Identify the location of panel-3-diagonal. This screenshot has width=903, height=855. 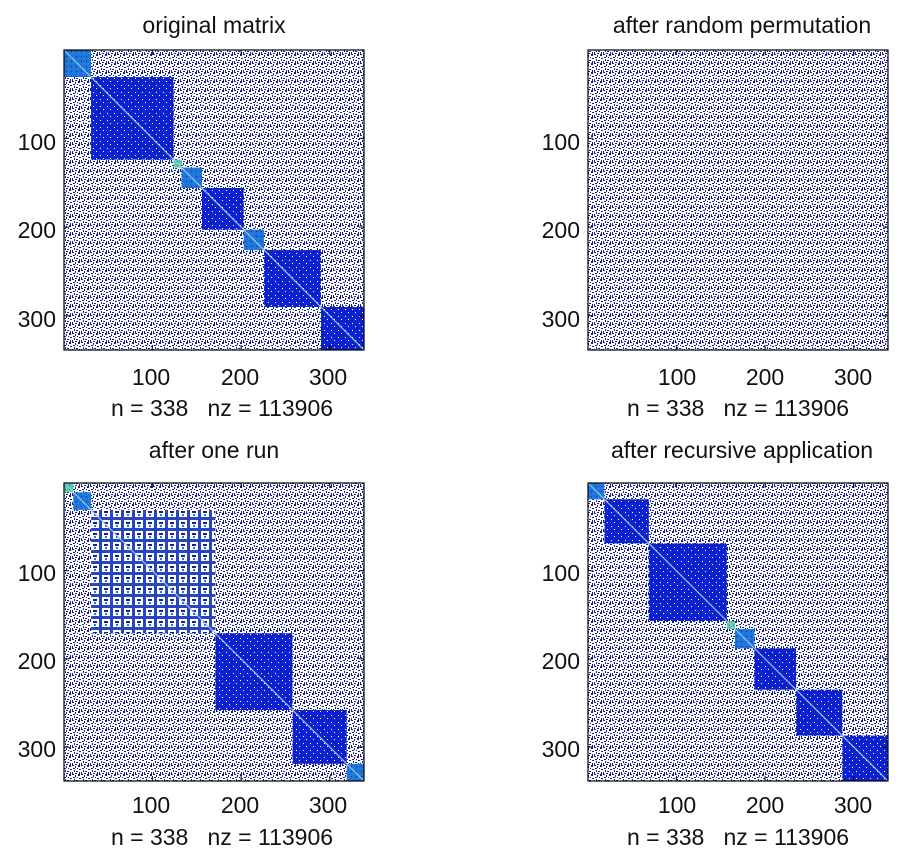
(214, 632).